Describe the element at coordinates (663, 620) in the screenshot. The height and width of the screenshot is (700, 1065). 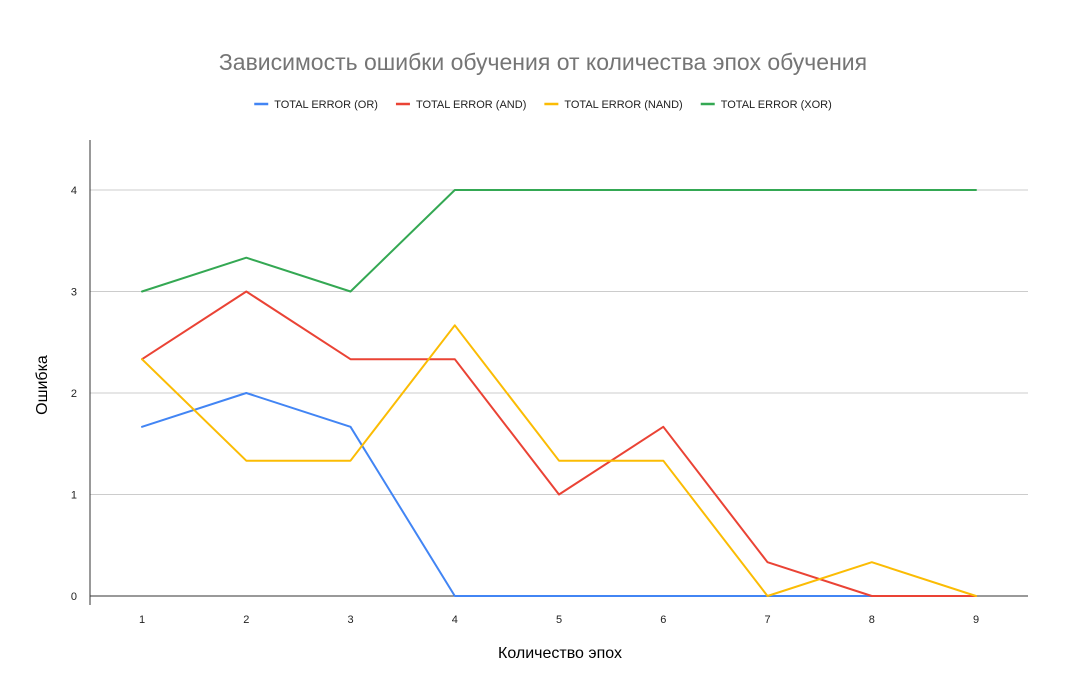
I see `x-tick-label: 6` at that location.